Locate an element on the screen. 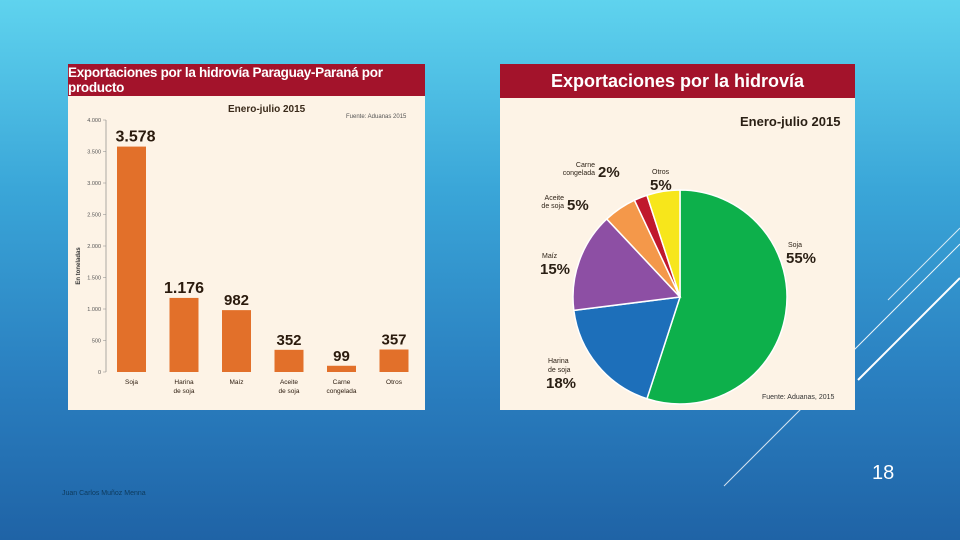 The image size is (960, 540). bar-value-label: 357 is located at coordinates (393, 340).